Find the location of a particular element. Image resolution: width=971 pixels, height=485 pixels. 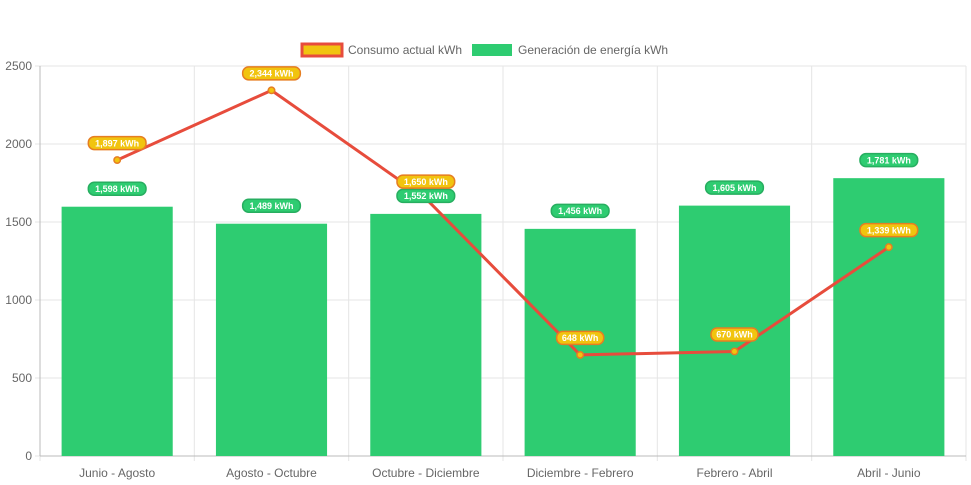

x-tick-label: Febrero - Abril is located at coordinates (734, 473).